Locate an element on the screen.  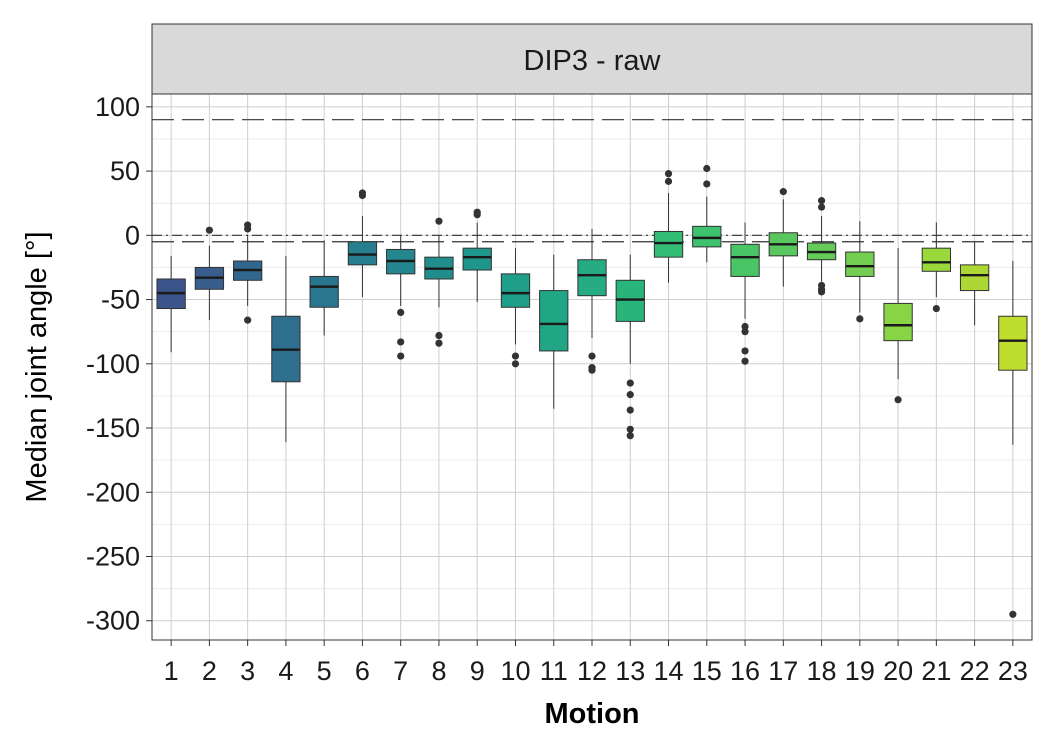
x-tick-label: 15 is located at coordinates (707, 671).